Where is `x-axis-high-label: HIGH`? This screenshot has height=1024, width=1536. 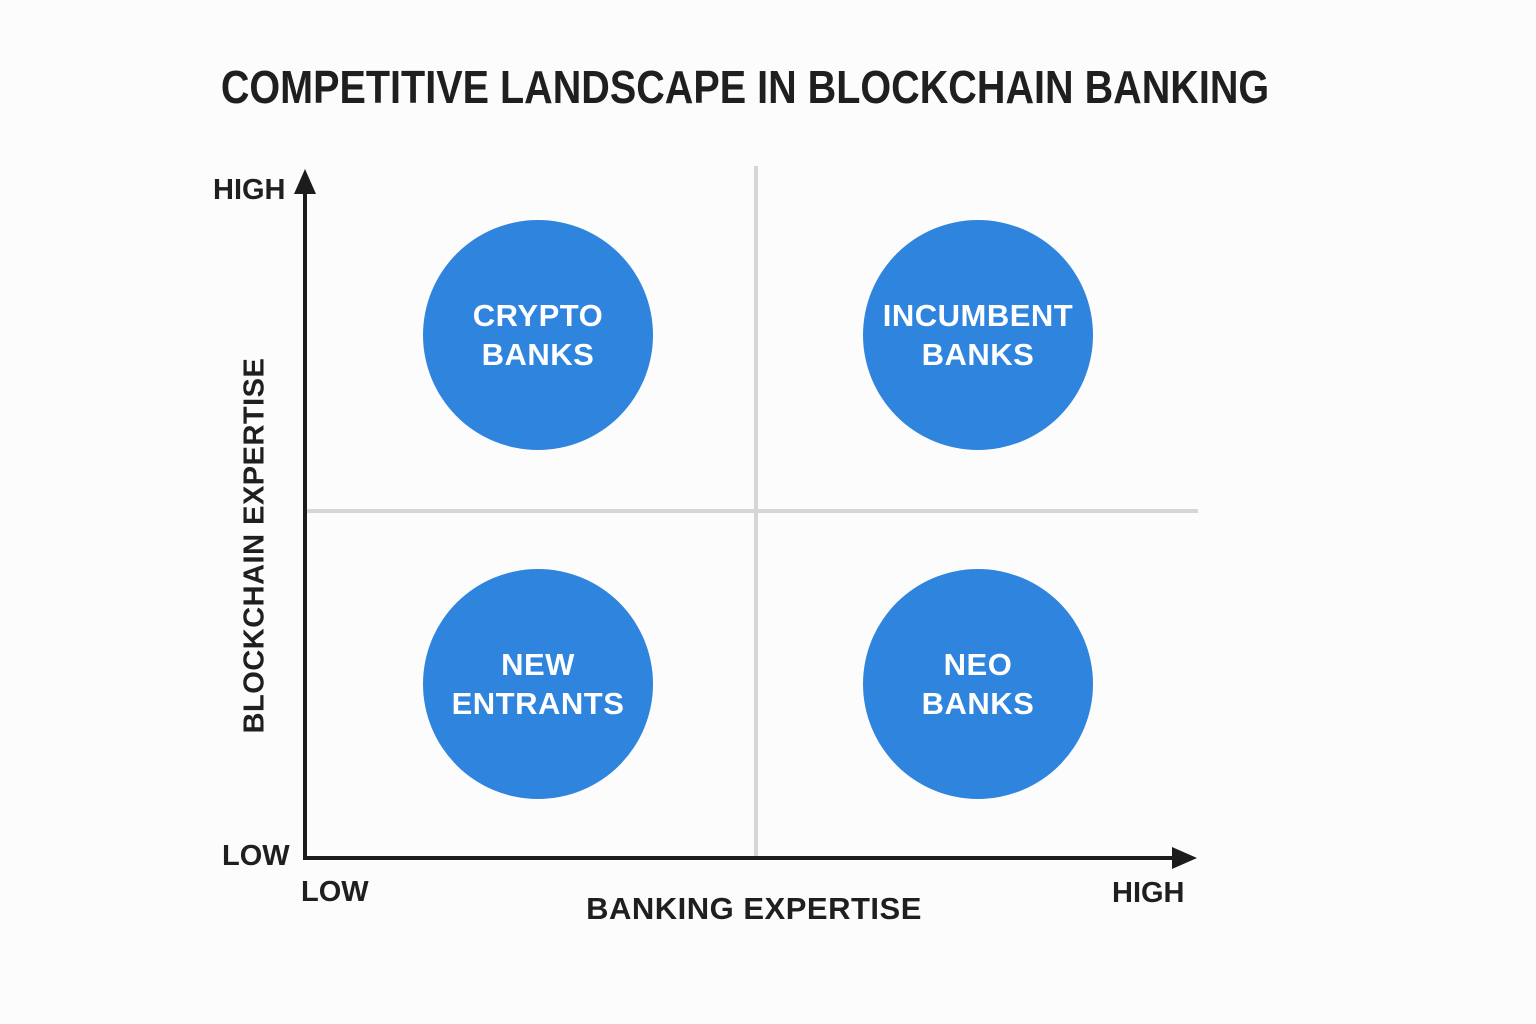
x-axis-high-label: HIGH is located at coordinates (1148, 893).